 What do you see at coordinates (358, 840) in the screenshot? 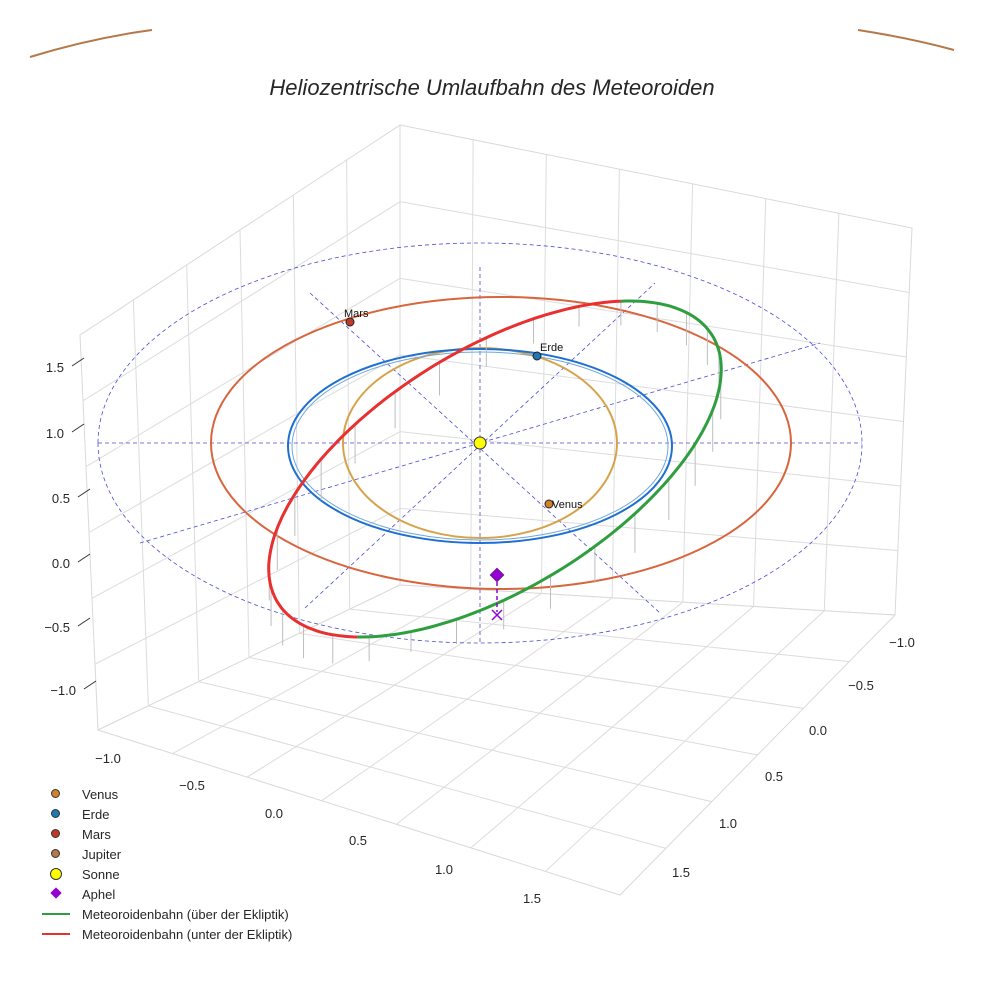
I see `x-tick-label: 0.5` at bounding box center [358, 840].